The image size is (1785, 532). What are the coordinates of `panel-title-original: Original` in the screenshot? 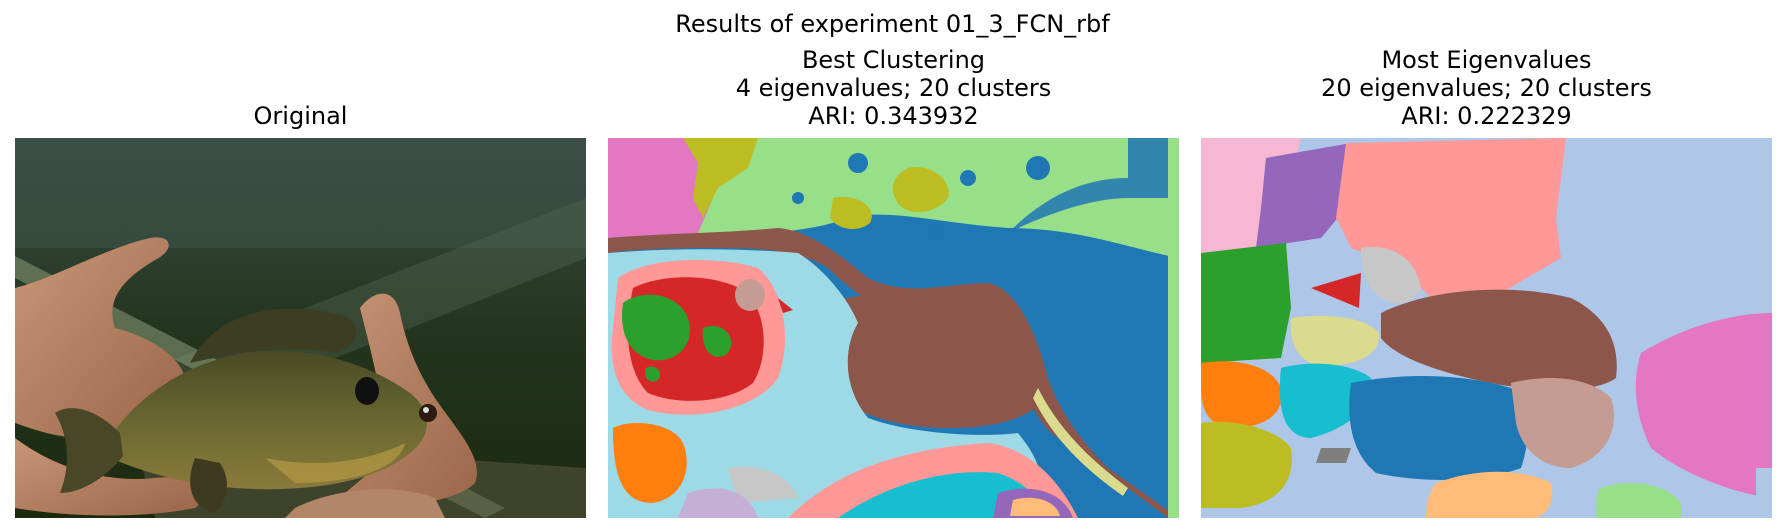 It's located at (300, 116).